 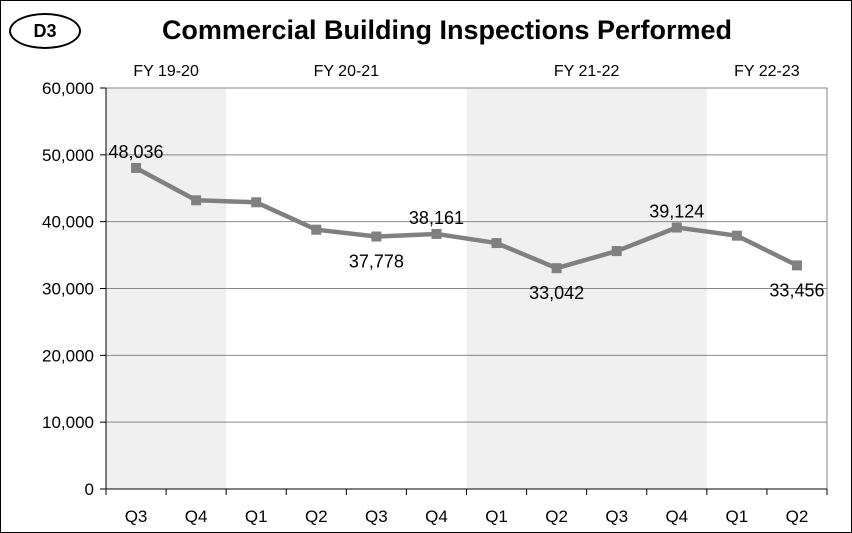 I want to click on fiscal-year-label: FY 22-23, so click(x=767, y=71).